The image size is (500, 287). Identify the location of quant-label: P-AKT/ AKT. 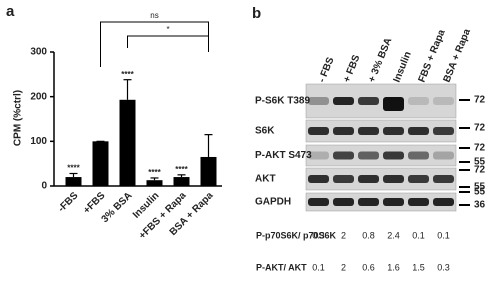
(281, 267).